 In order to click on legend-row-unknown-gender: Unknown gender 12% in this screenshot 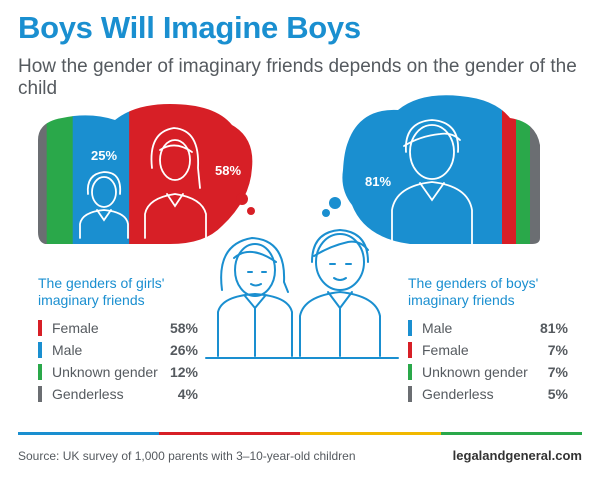, I will do `click(118, 372)`.